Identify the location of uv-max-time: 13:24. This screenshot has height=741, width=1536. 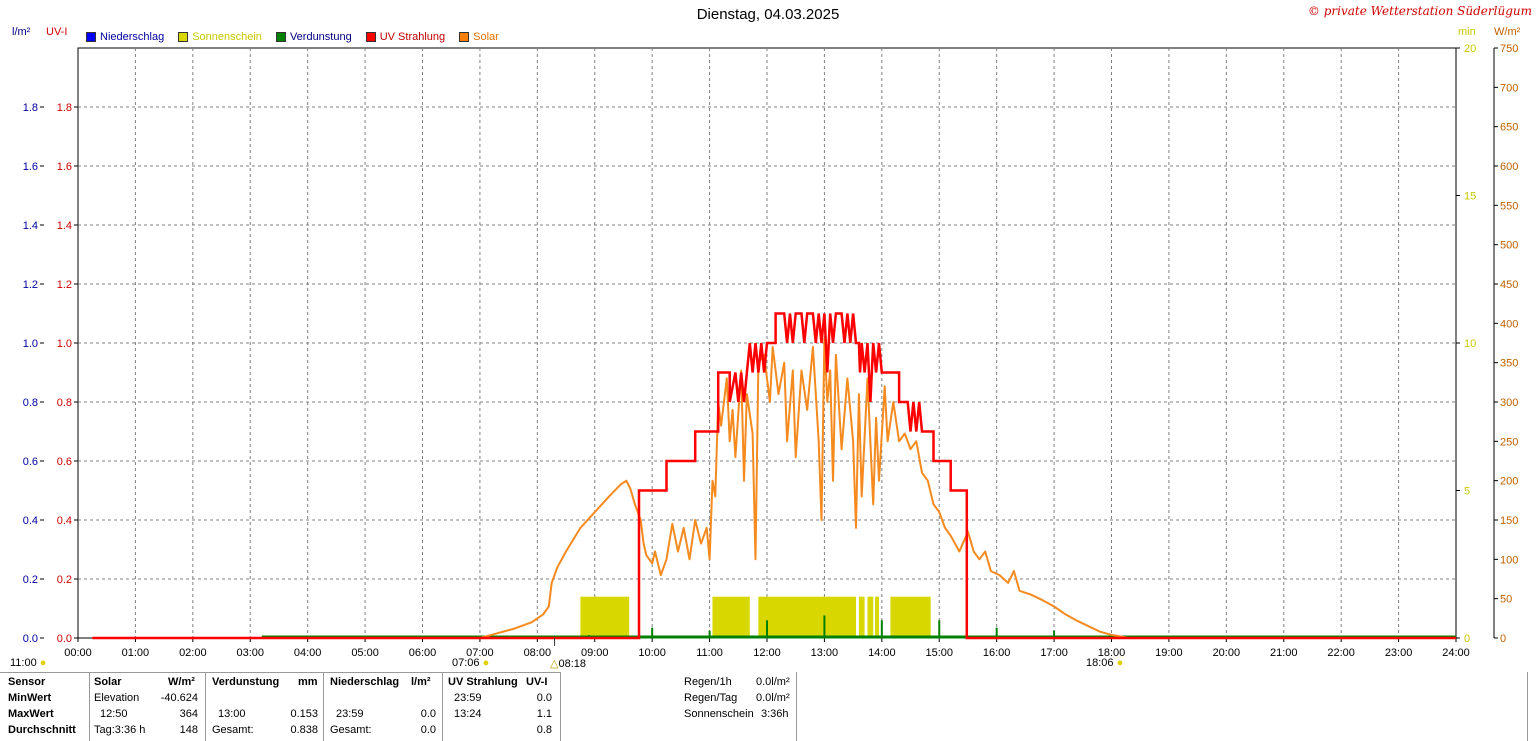
(468, 714).